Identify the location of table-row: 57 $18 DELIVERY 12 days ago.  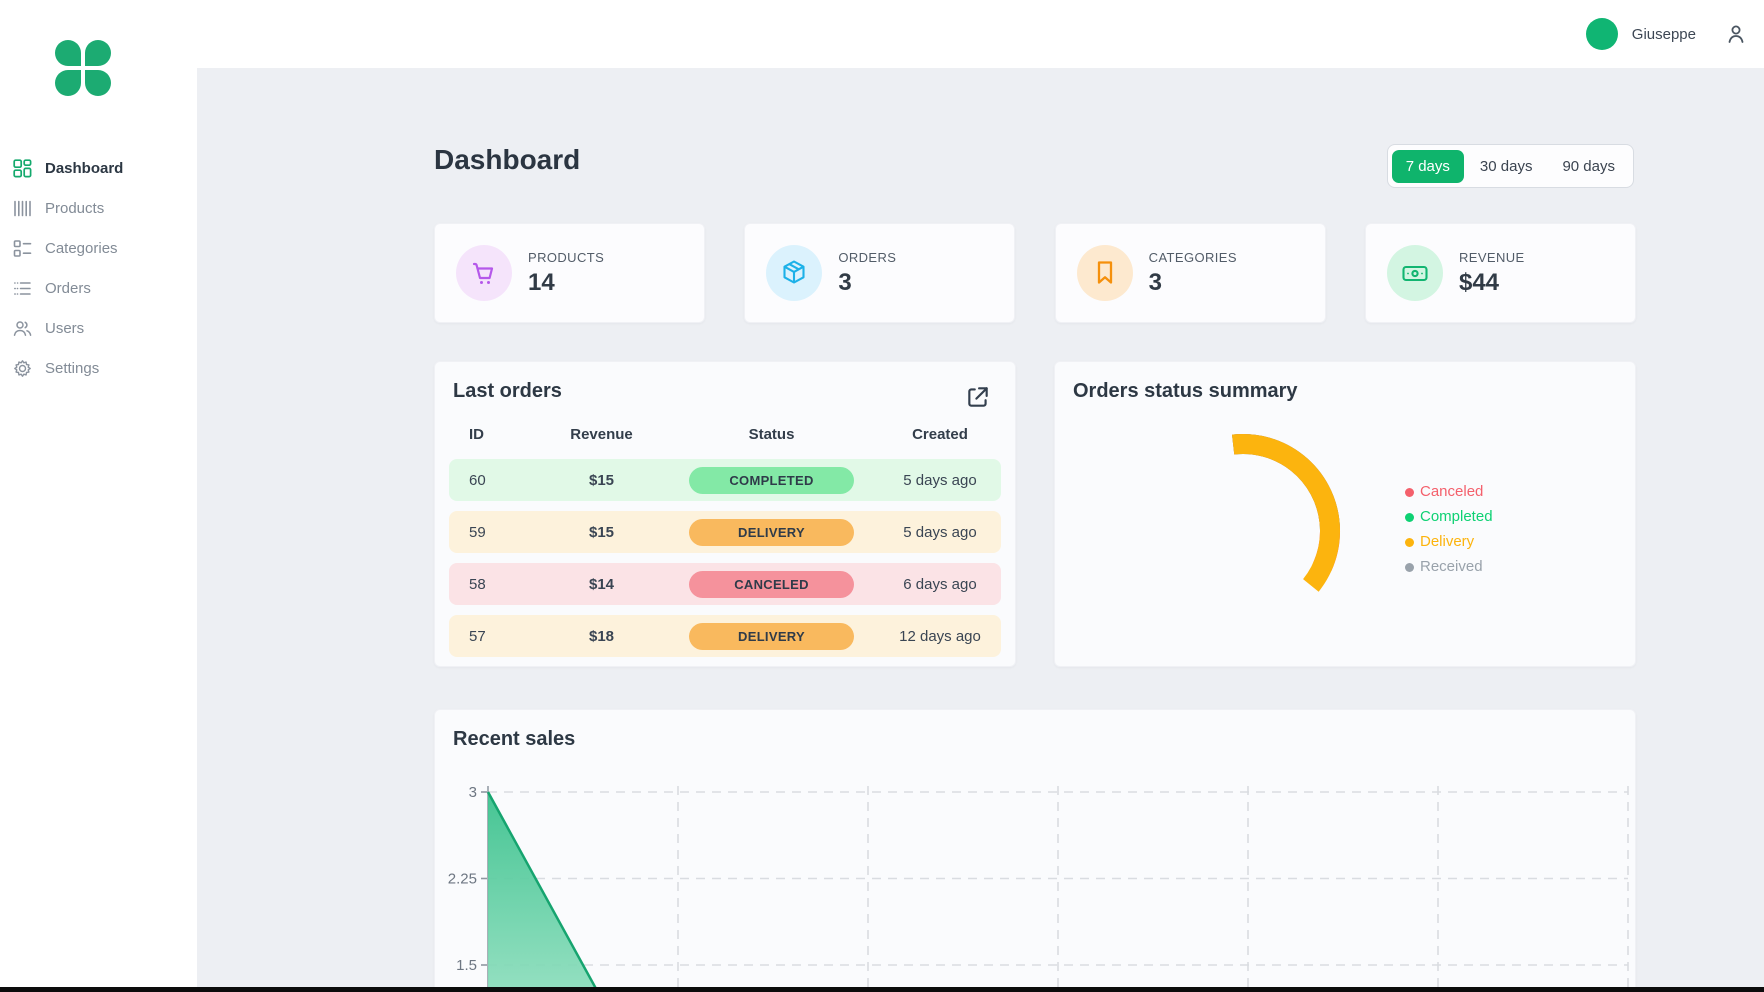
(725, 636).